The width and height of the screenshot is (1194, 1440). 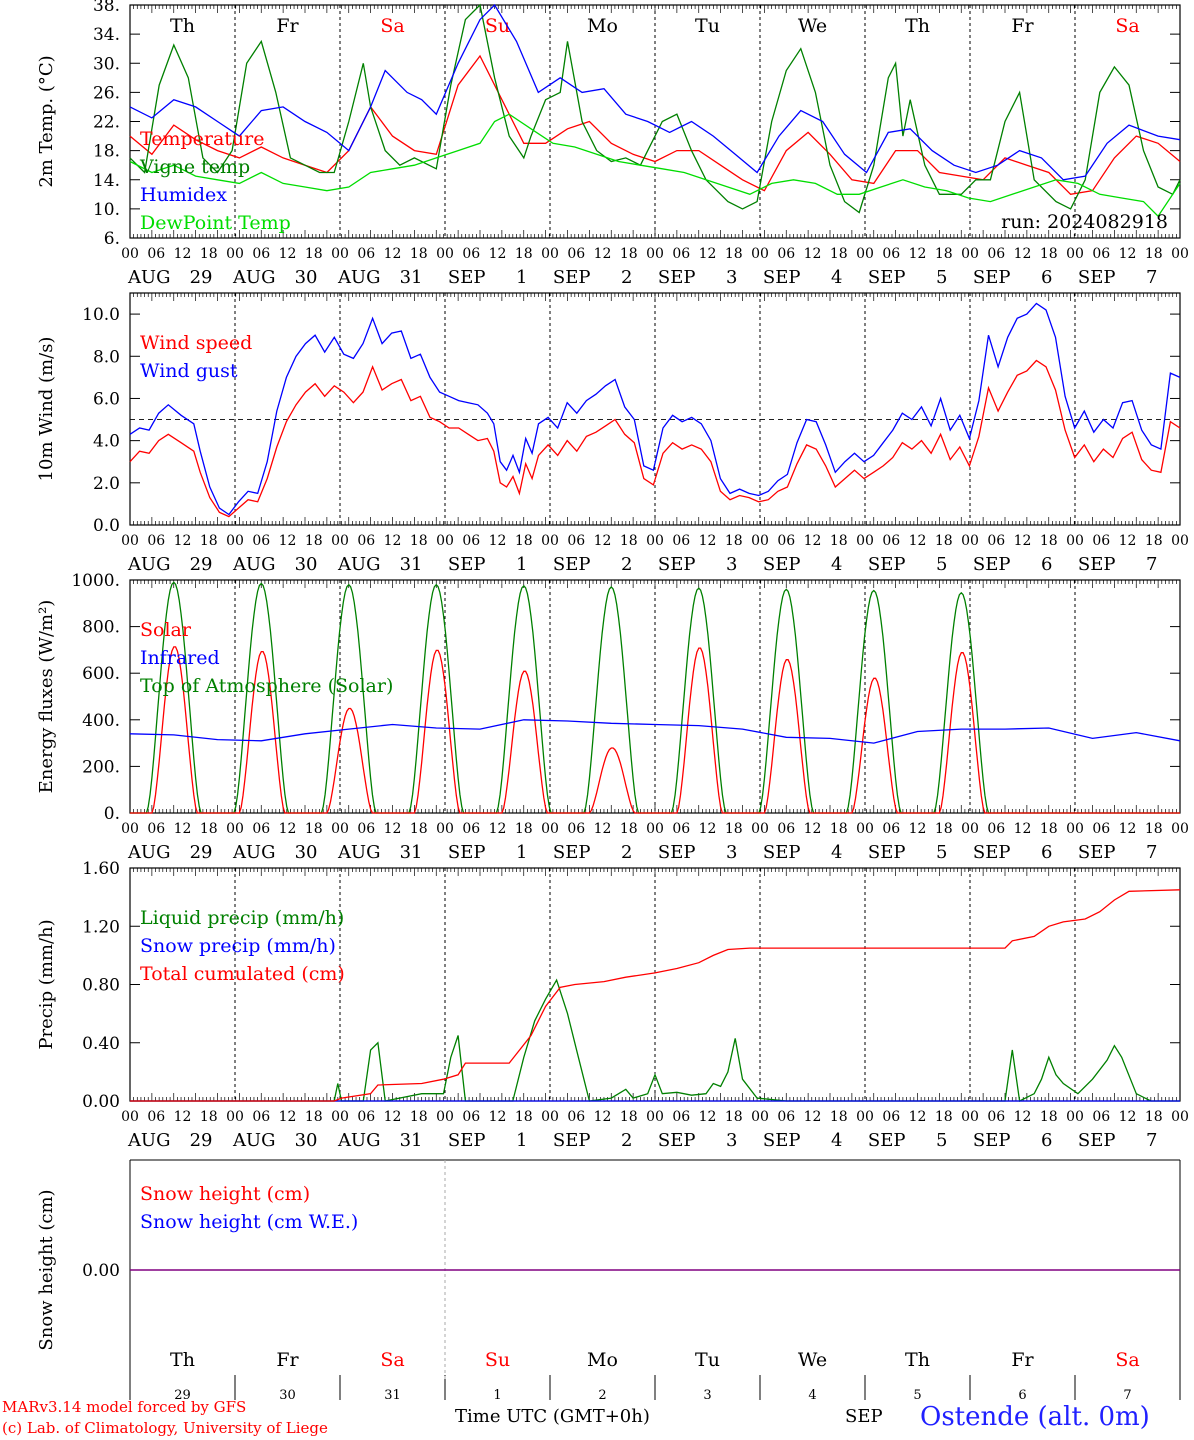 I want to click on date-day-label: 4, so click(x=836, y=564).